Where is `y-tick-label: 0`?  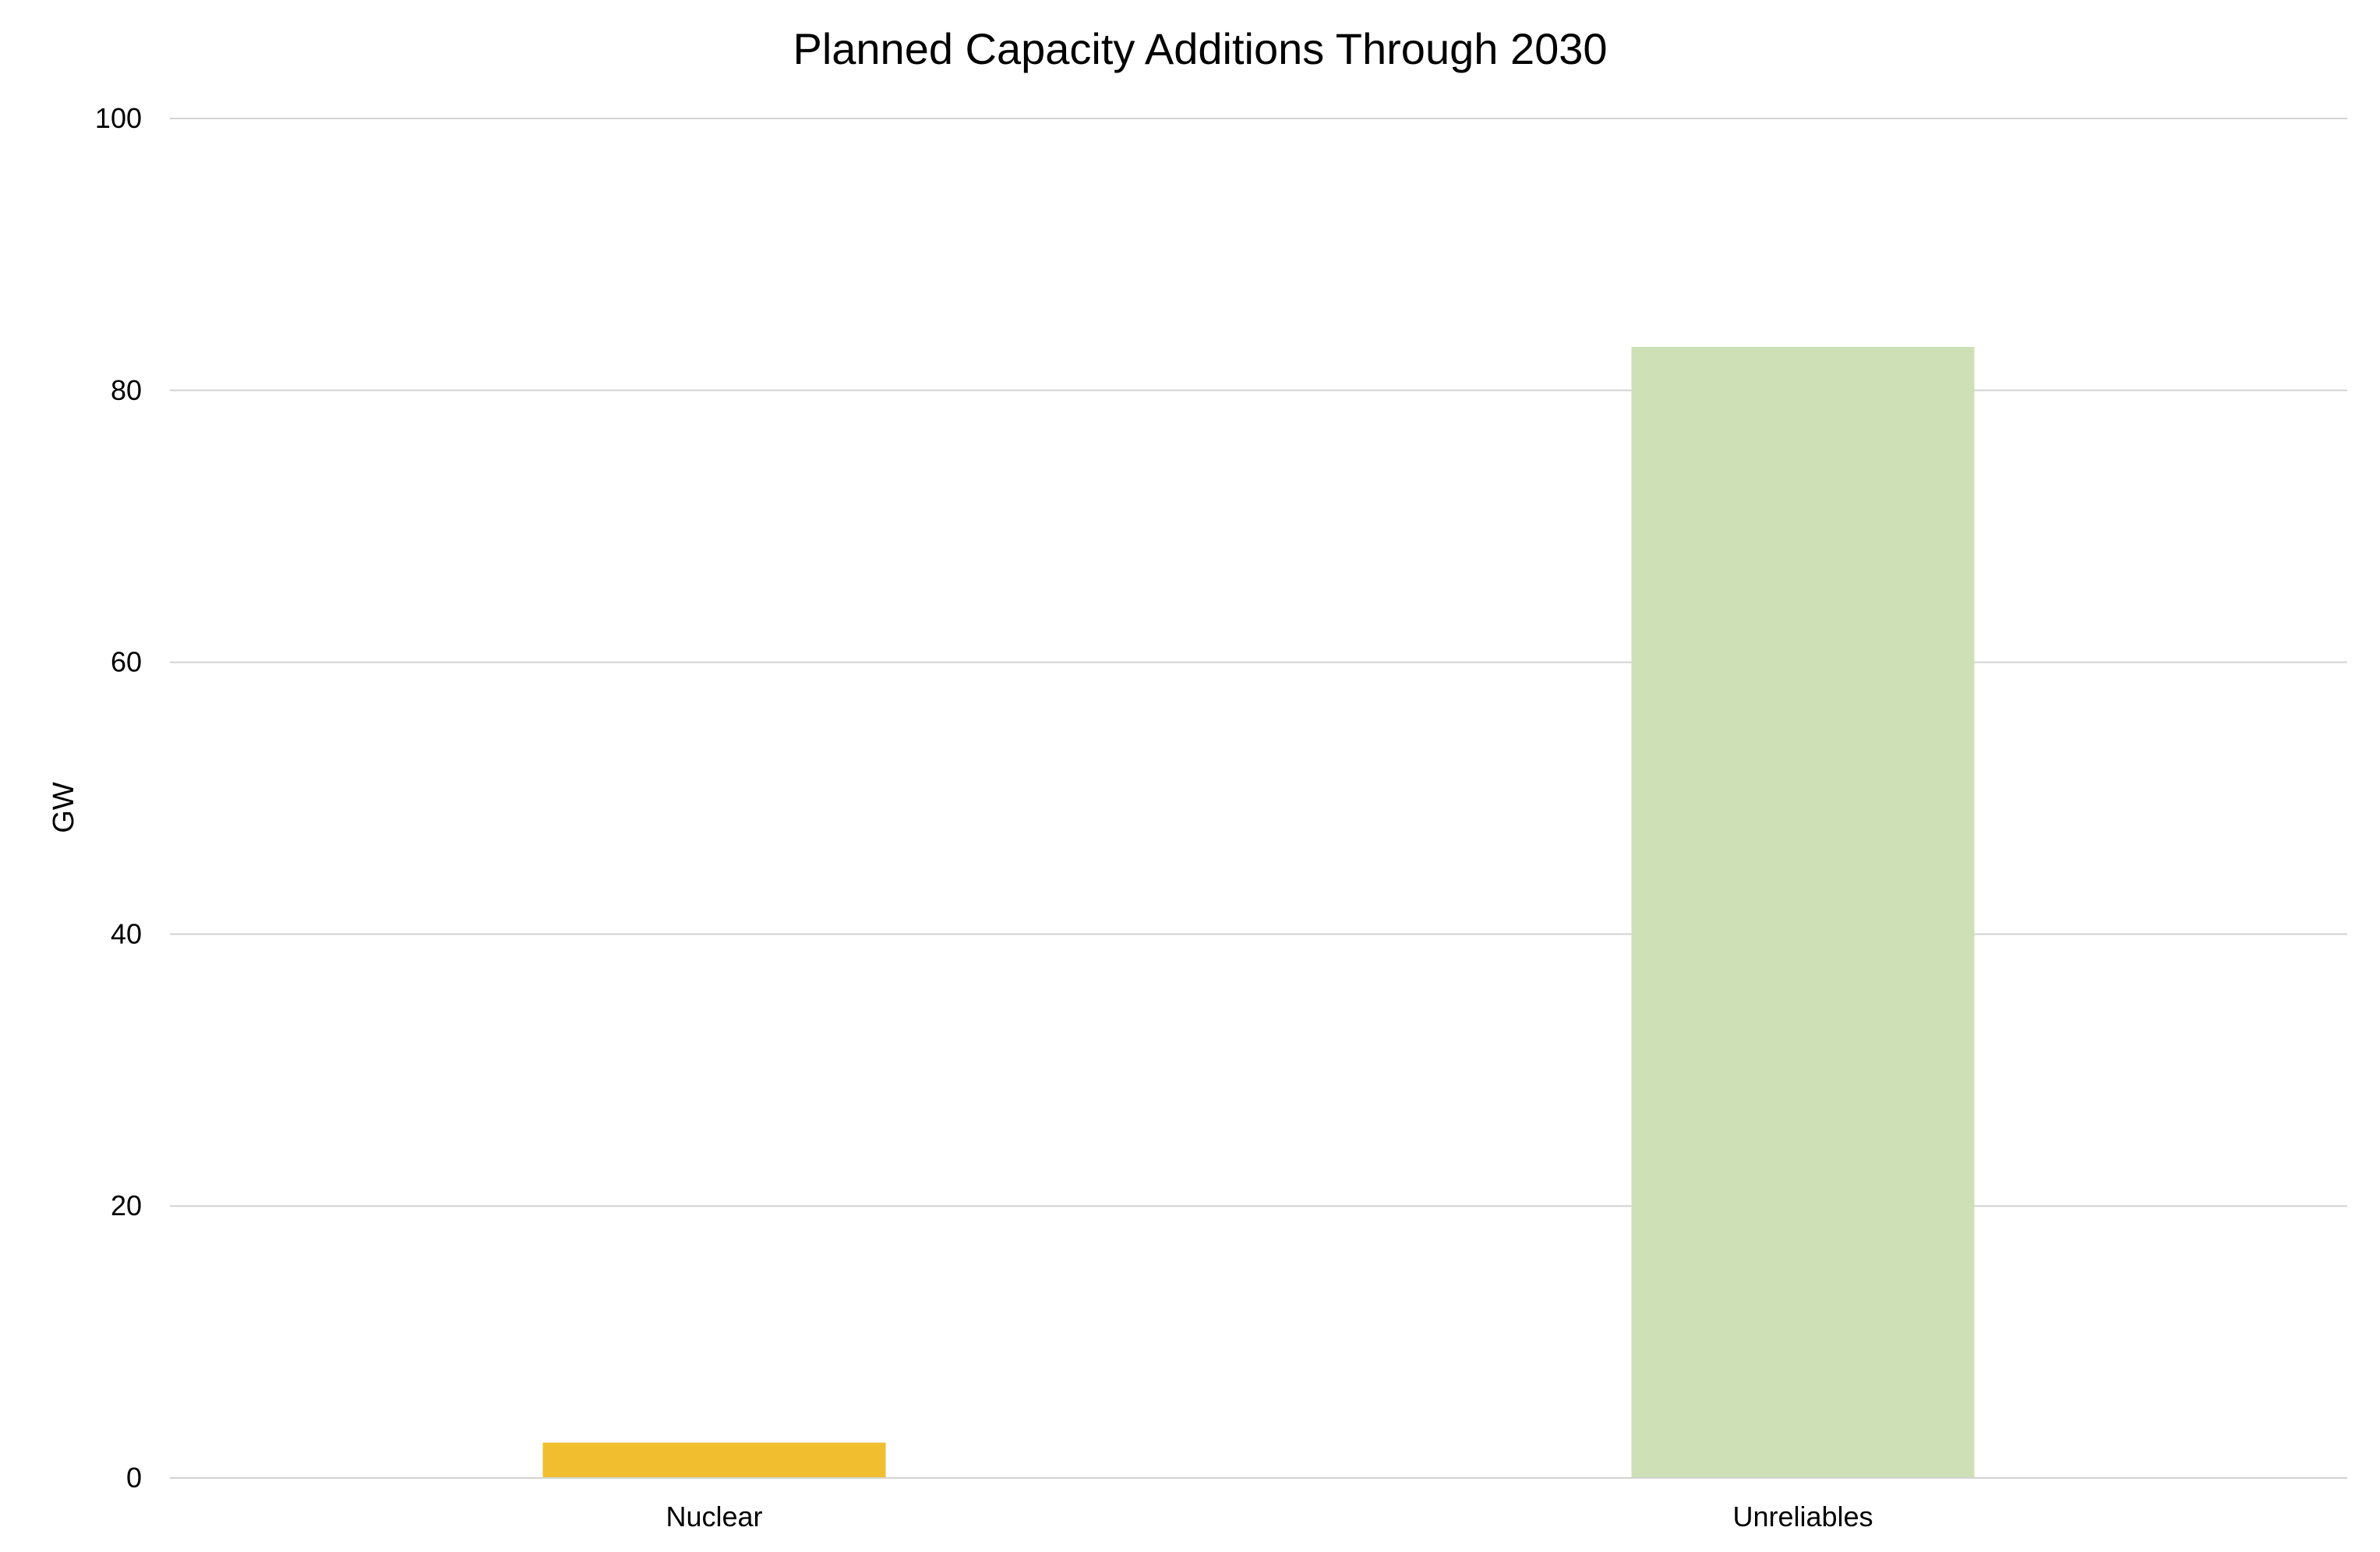
y-tick-label: 0 is located at coordinates (134, 1478).